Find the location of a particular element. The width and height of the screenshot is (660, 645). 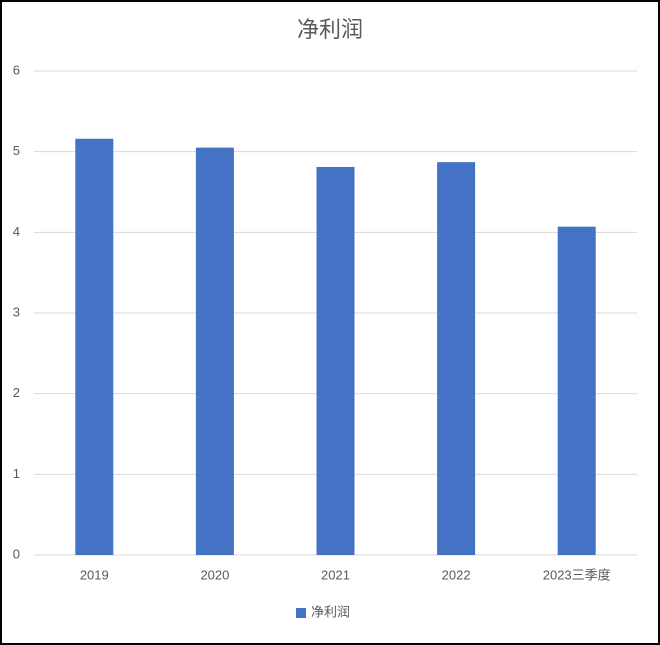

legend-label: 净利润 is located at coordinates (330, 611).